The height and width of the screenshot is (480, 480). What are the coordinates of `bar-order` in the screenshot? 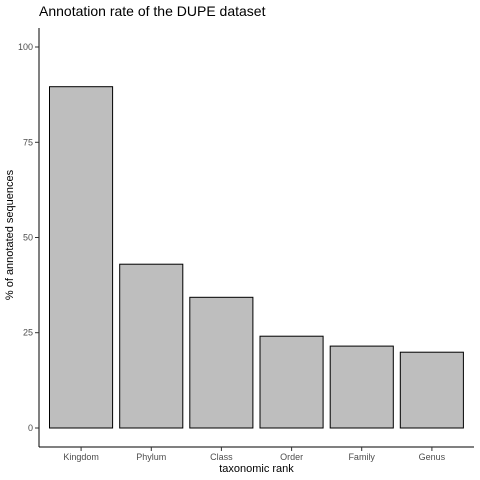 It's located at (291, 382).